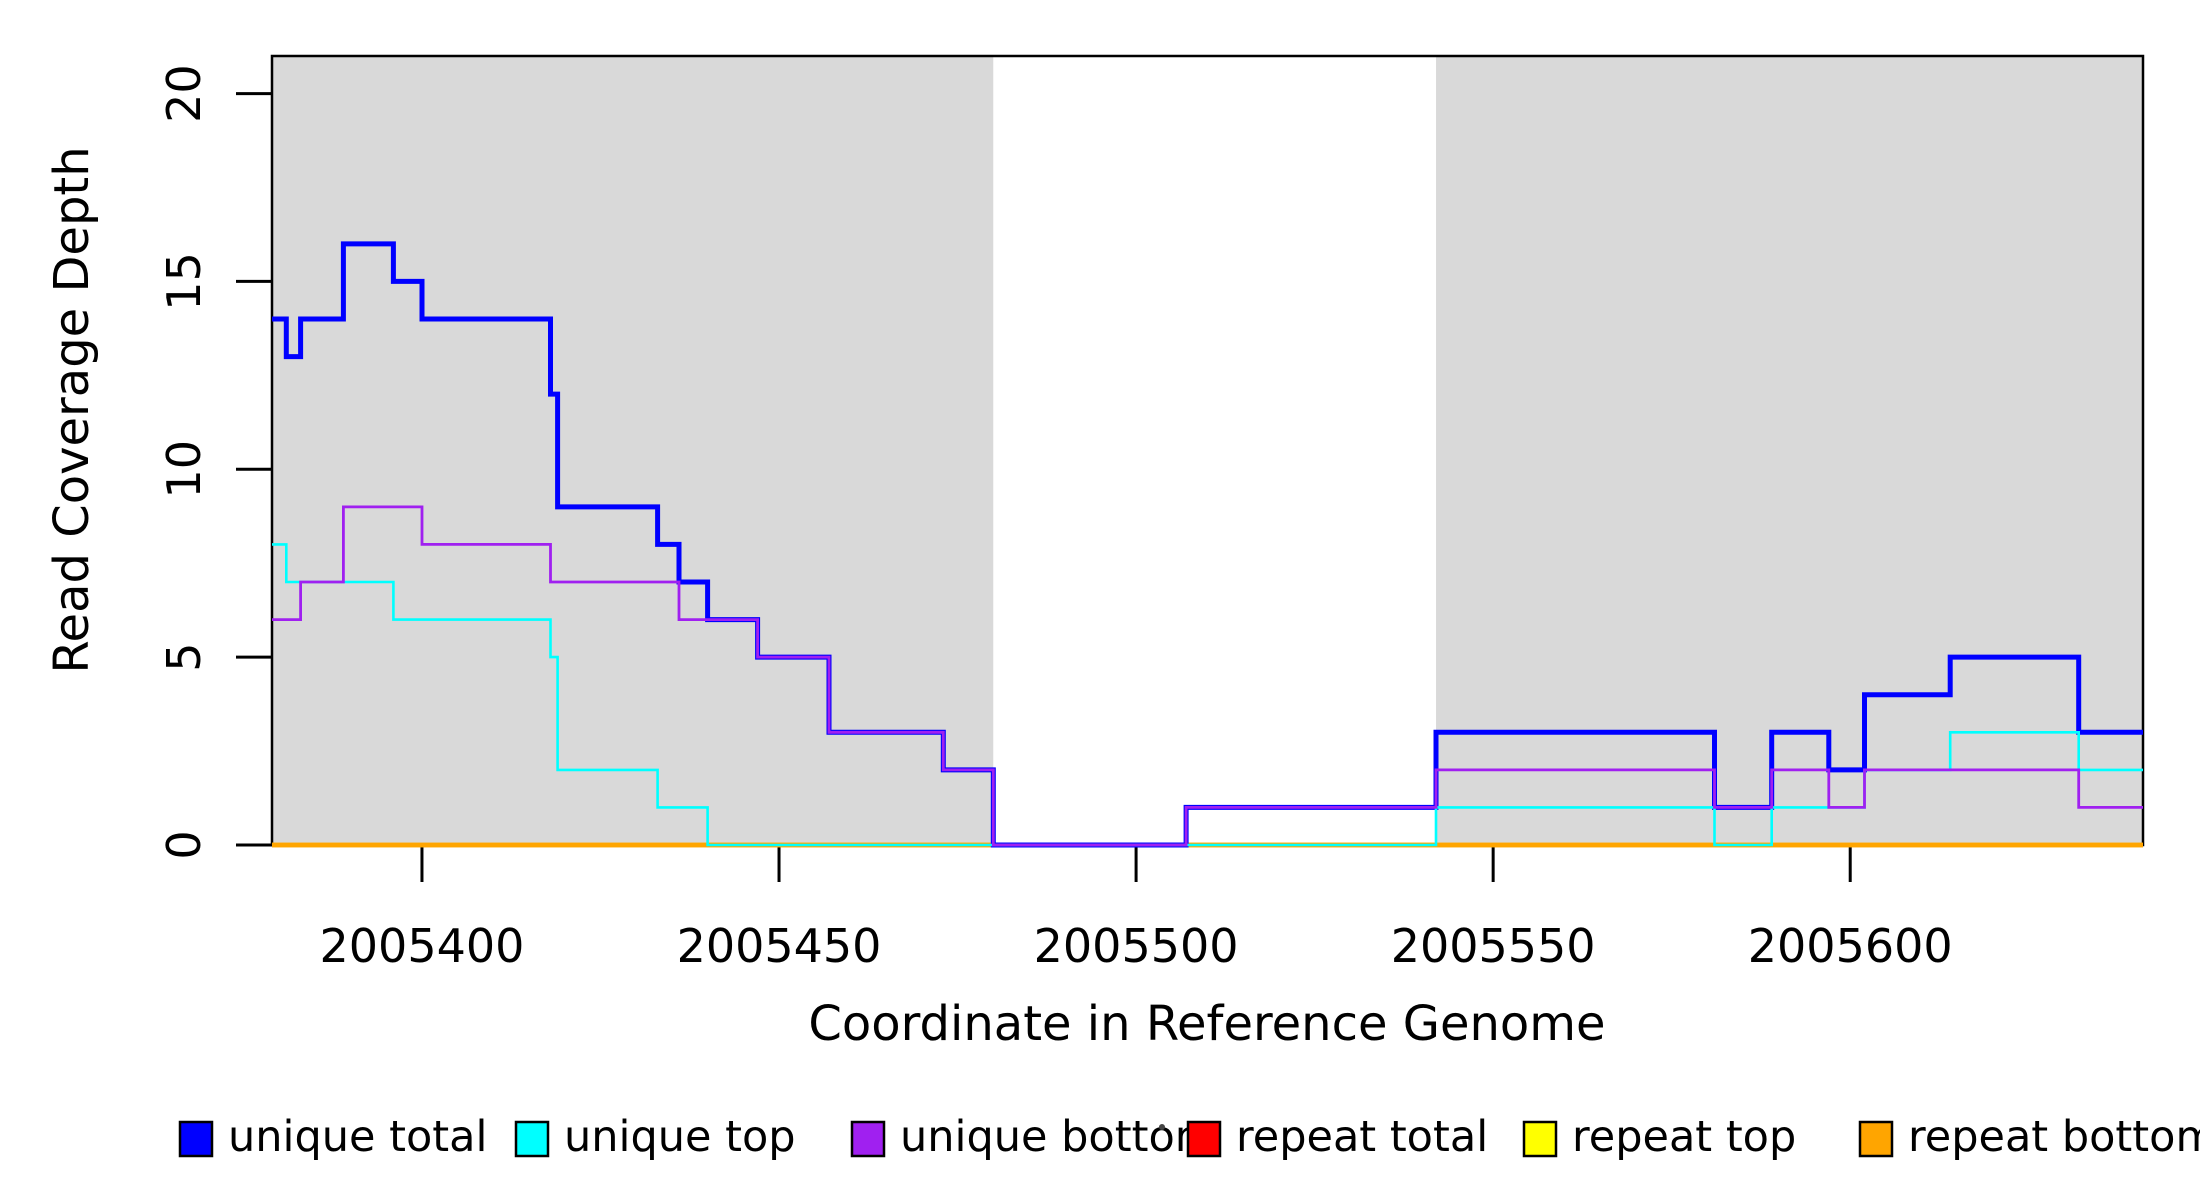  What do you see at coordinates (1206, 1024) in the screenshot?
I see `x-axis-title: Coordinate in Reference Genome` at bounding box center [1206, 1024].